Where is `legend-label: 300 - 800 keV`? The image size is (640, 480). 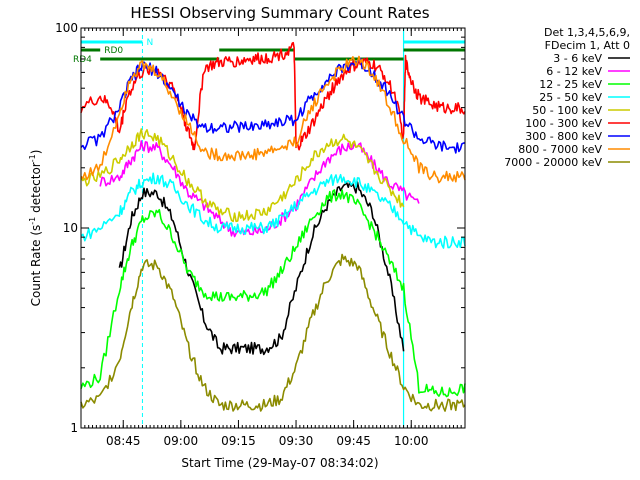 legend-label: 300 - 800 keV is located at coordinates (563, 136).